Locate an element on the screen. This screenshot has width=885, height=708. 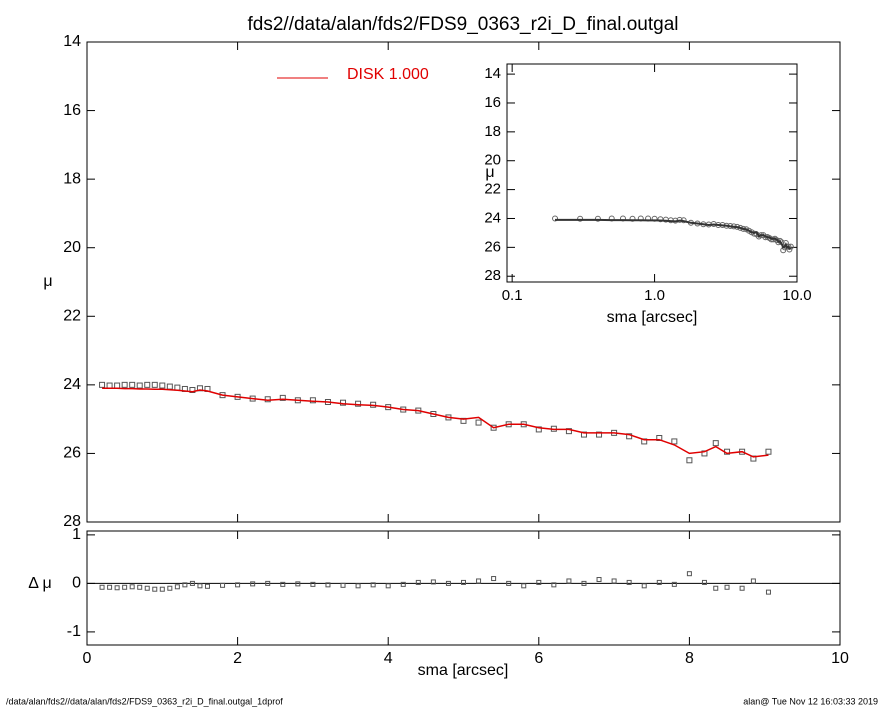
y-tick-label: 18 is located at coordinates (72, 178).